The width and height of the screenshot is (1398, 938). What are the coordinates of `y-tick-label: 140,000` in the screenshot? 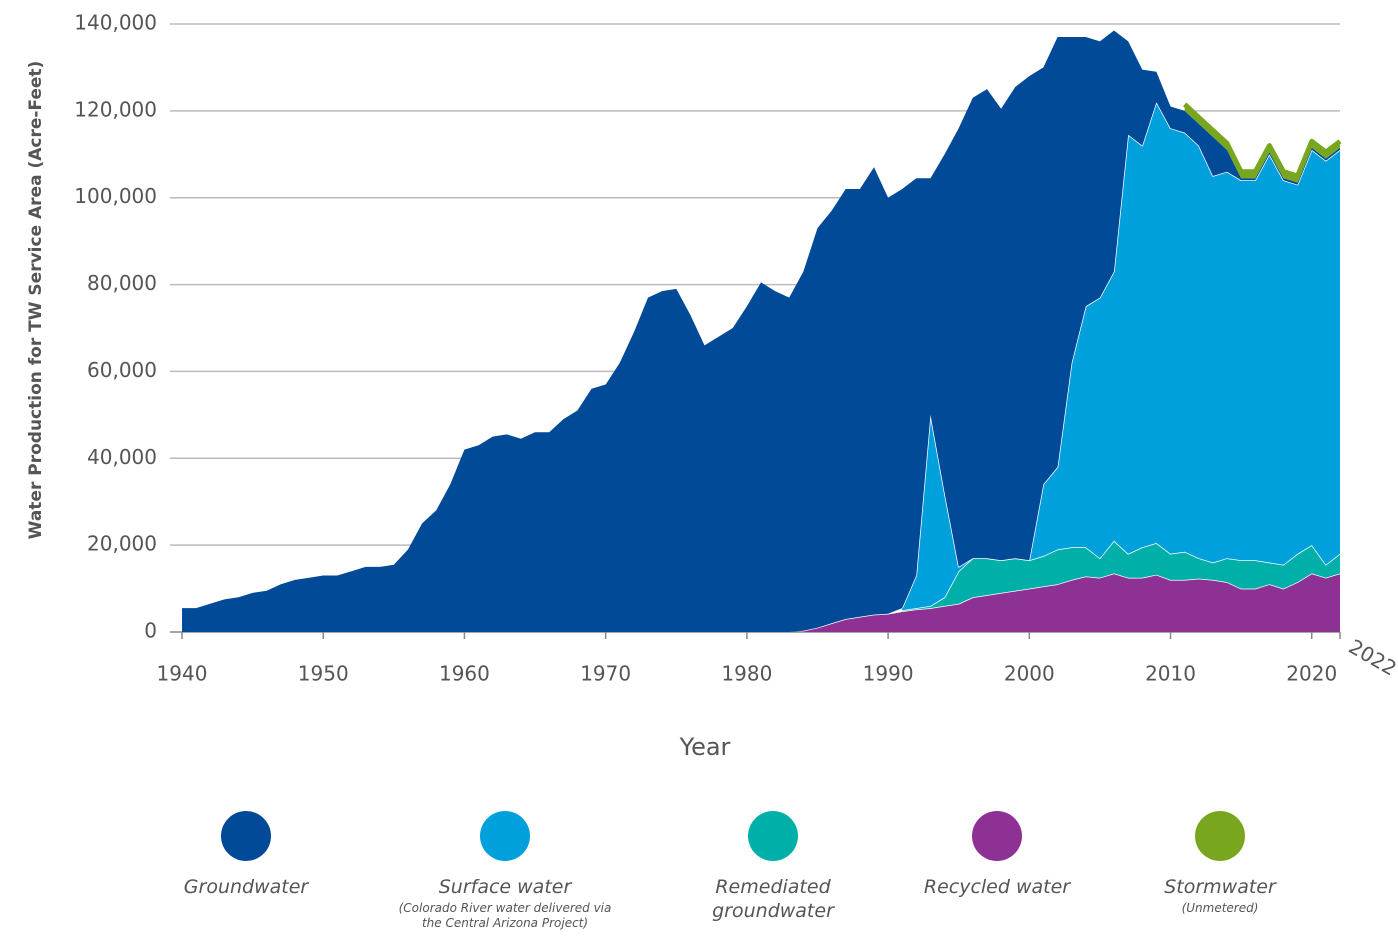 It's located at (115, 23).